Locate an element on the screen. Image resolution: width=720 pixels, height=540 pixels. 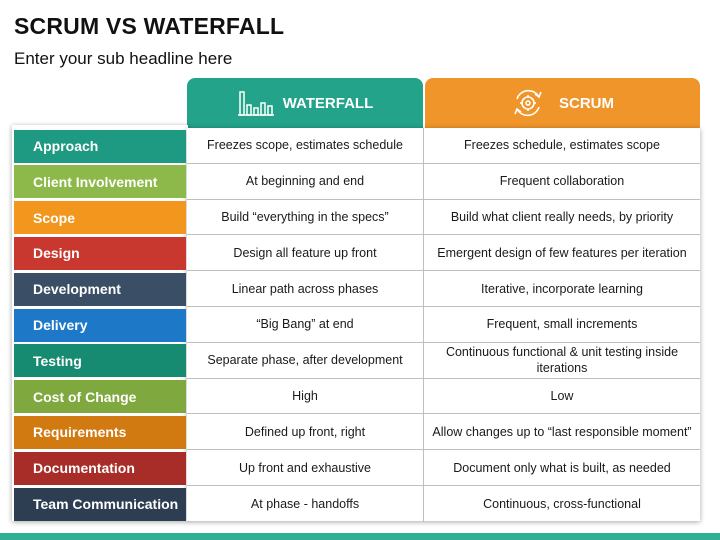
row-label: Testing is located at coordinates (100, 361).